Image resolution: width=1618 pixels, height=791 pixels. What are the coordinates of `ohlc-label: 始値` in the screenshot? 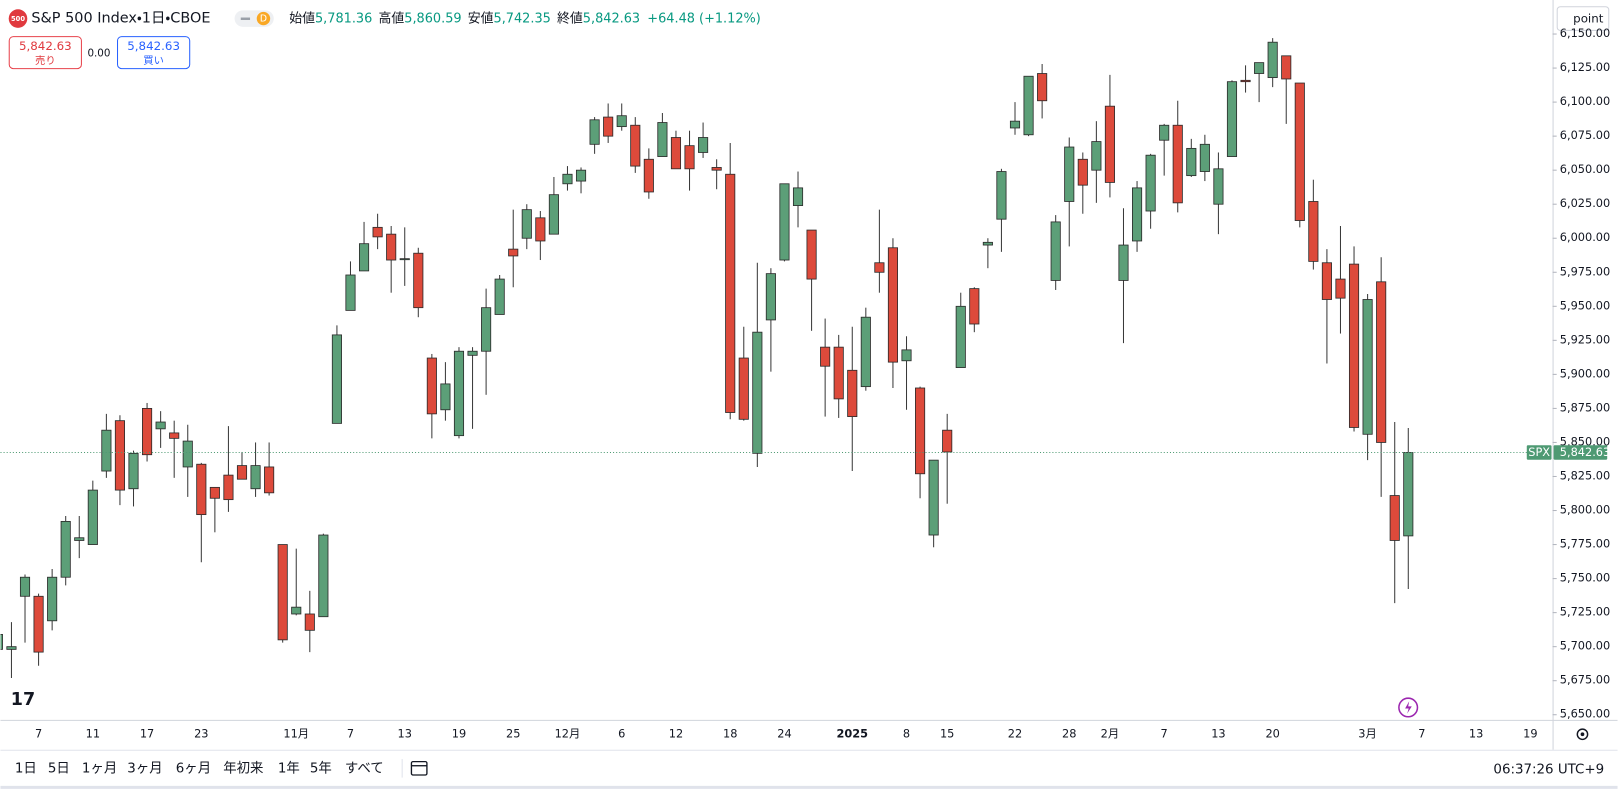 It's located at (302, 18).